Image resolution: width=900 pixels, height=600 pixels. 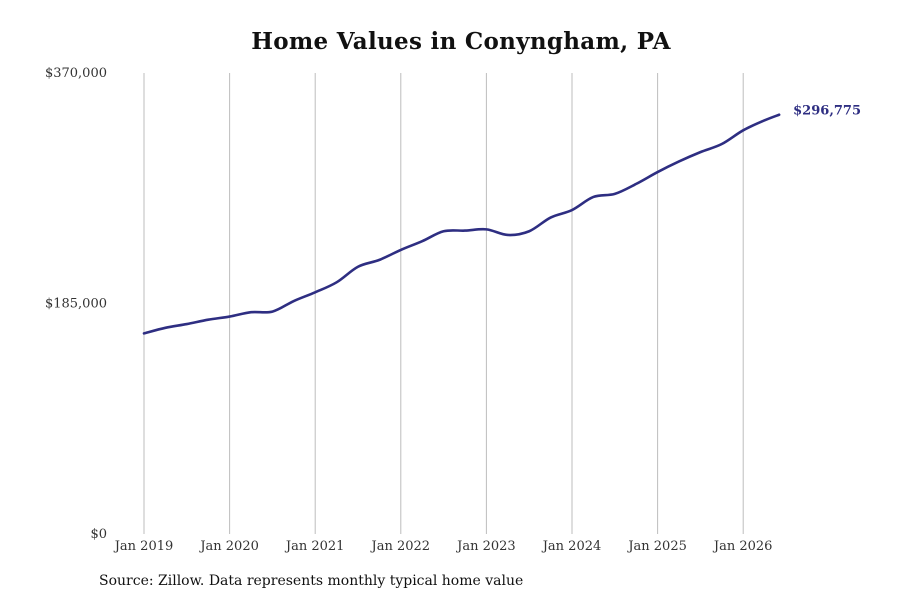 I want to click on x-tick-label-7: Jan 2026, so click(x=742, y=546).